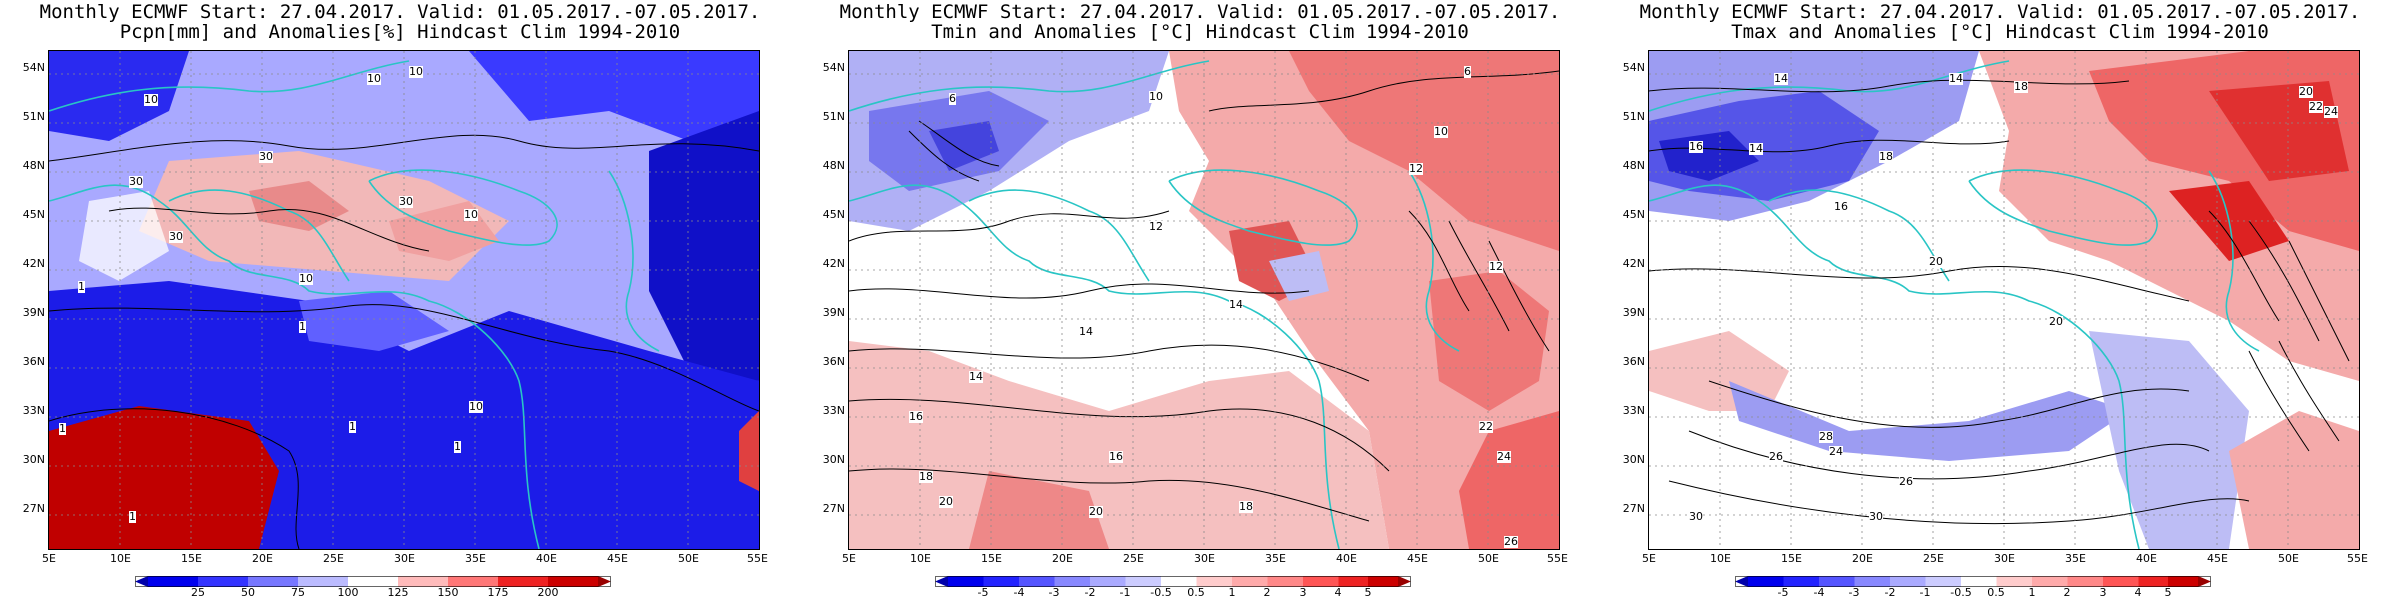 This screenshot has height=600, width=2400. What do you see at coordinates (1054, 592) in the screenshot?
I see `colorbar-label: -3` at bounding box center [1054, 592].